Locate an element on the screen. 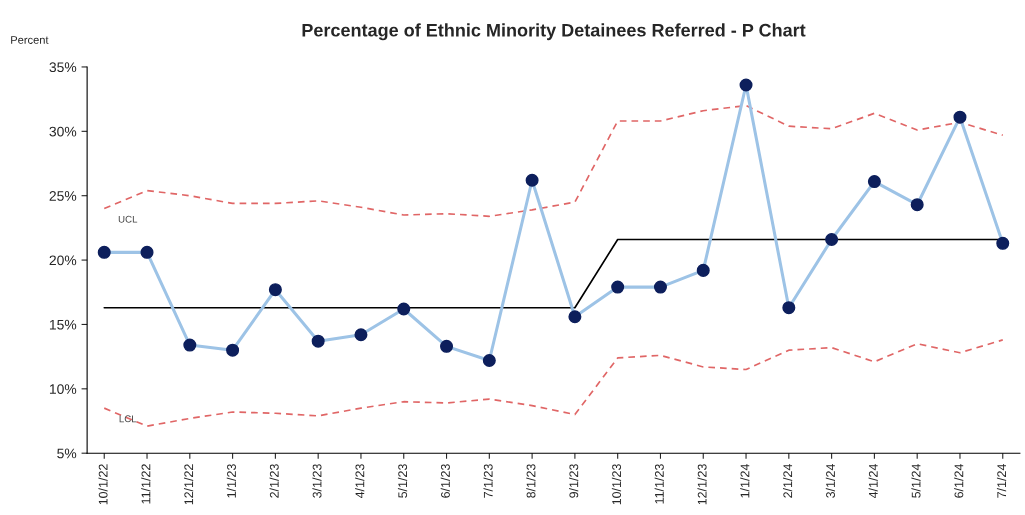 The width and height of the screenshot is (1025, 515). x-tick-label: 9/1/23 is located at coordinates (574, 481).